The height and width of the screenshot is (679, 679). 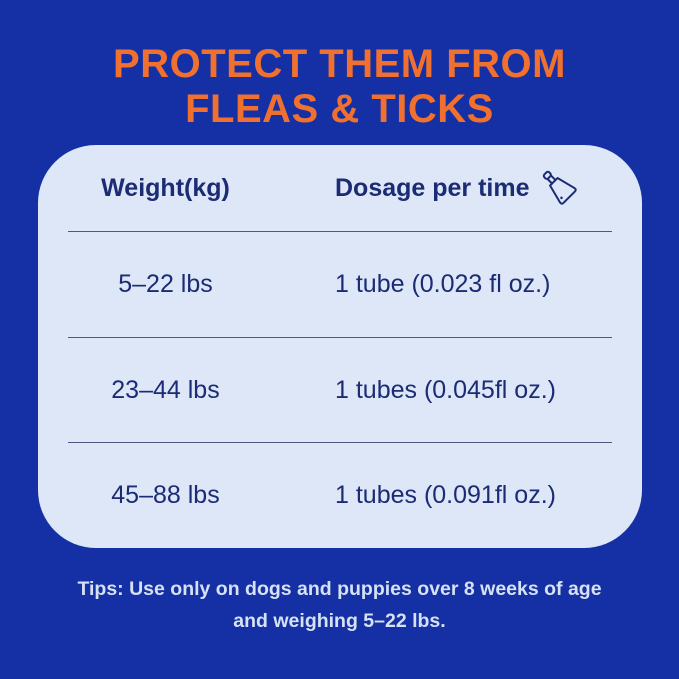 What do you see at coordinates (445, 389) in the screenshot?
I see `dosage-cell: 1 tubes (0.045fl oz.)` at bounding box center [445, 389].